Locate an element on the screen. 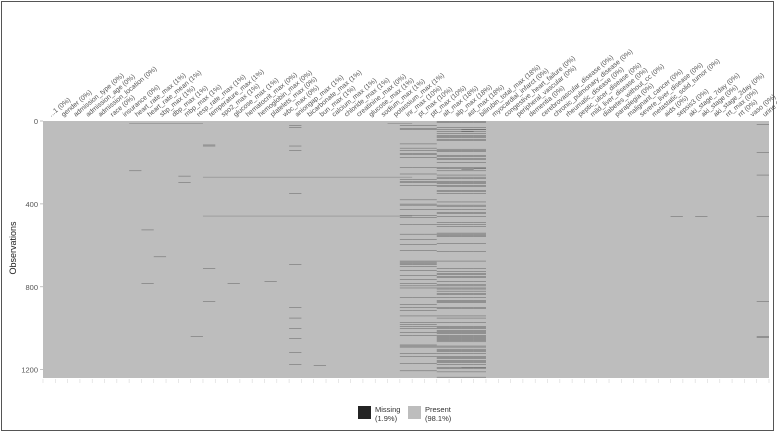 The image size is (777, 434). y-tick-label: 800 is located at coordinates (31, 287).